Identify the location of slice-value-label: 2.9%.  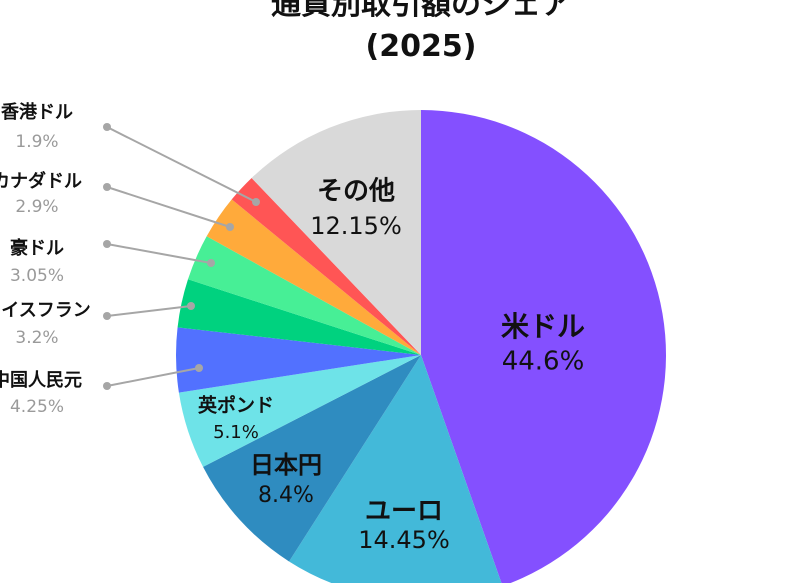
(36, 207).